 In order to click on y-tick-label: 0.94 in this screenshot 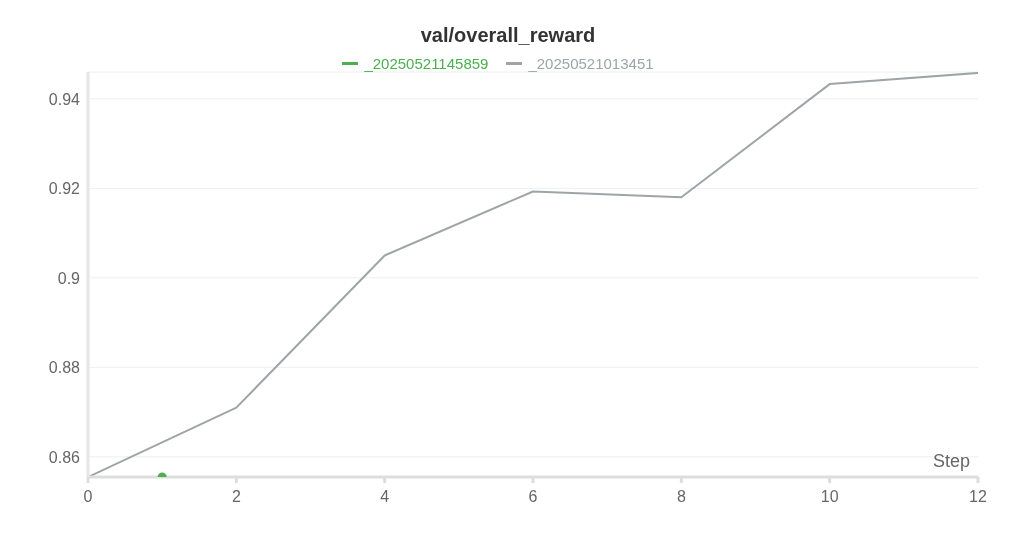, I will do `click(64, 99)`.